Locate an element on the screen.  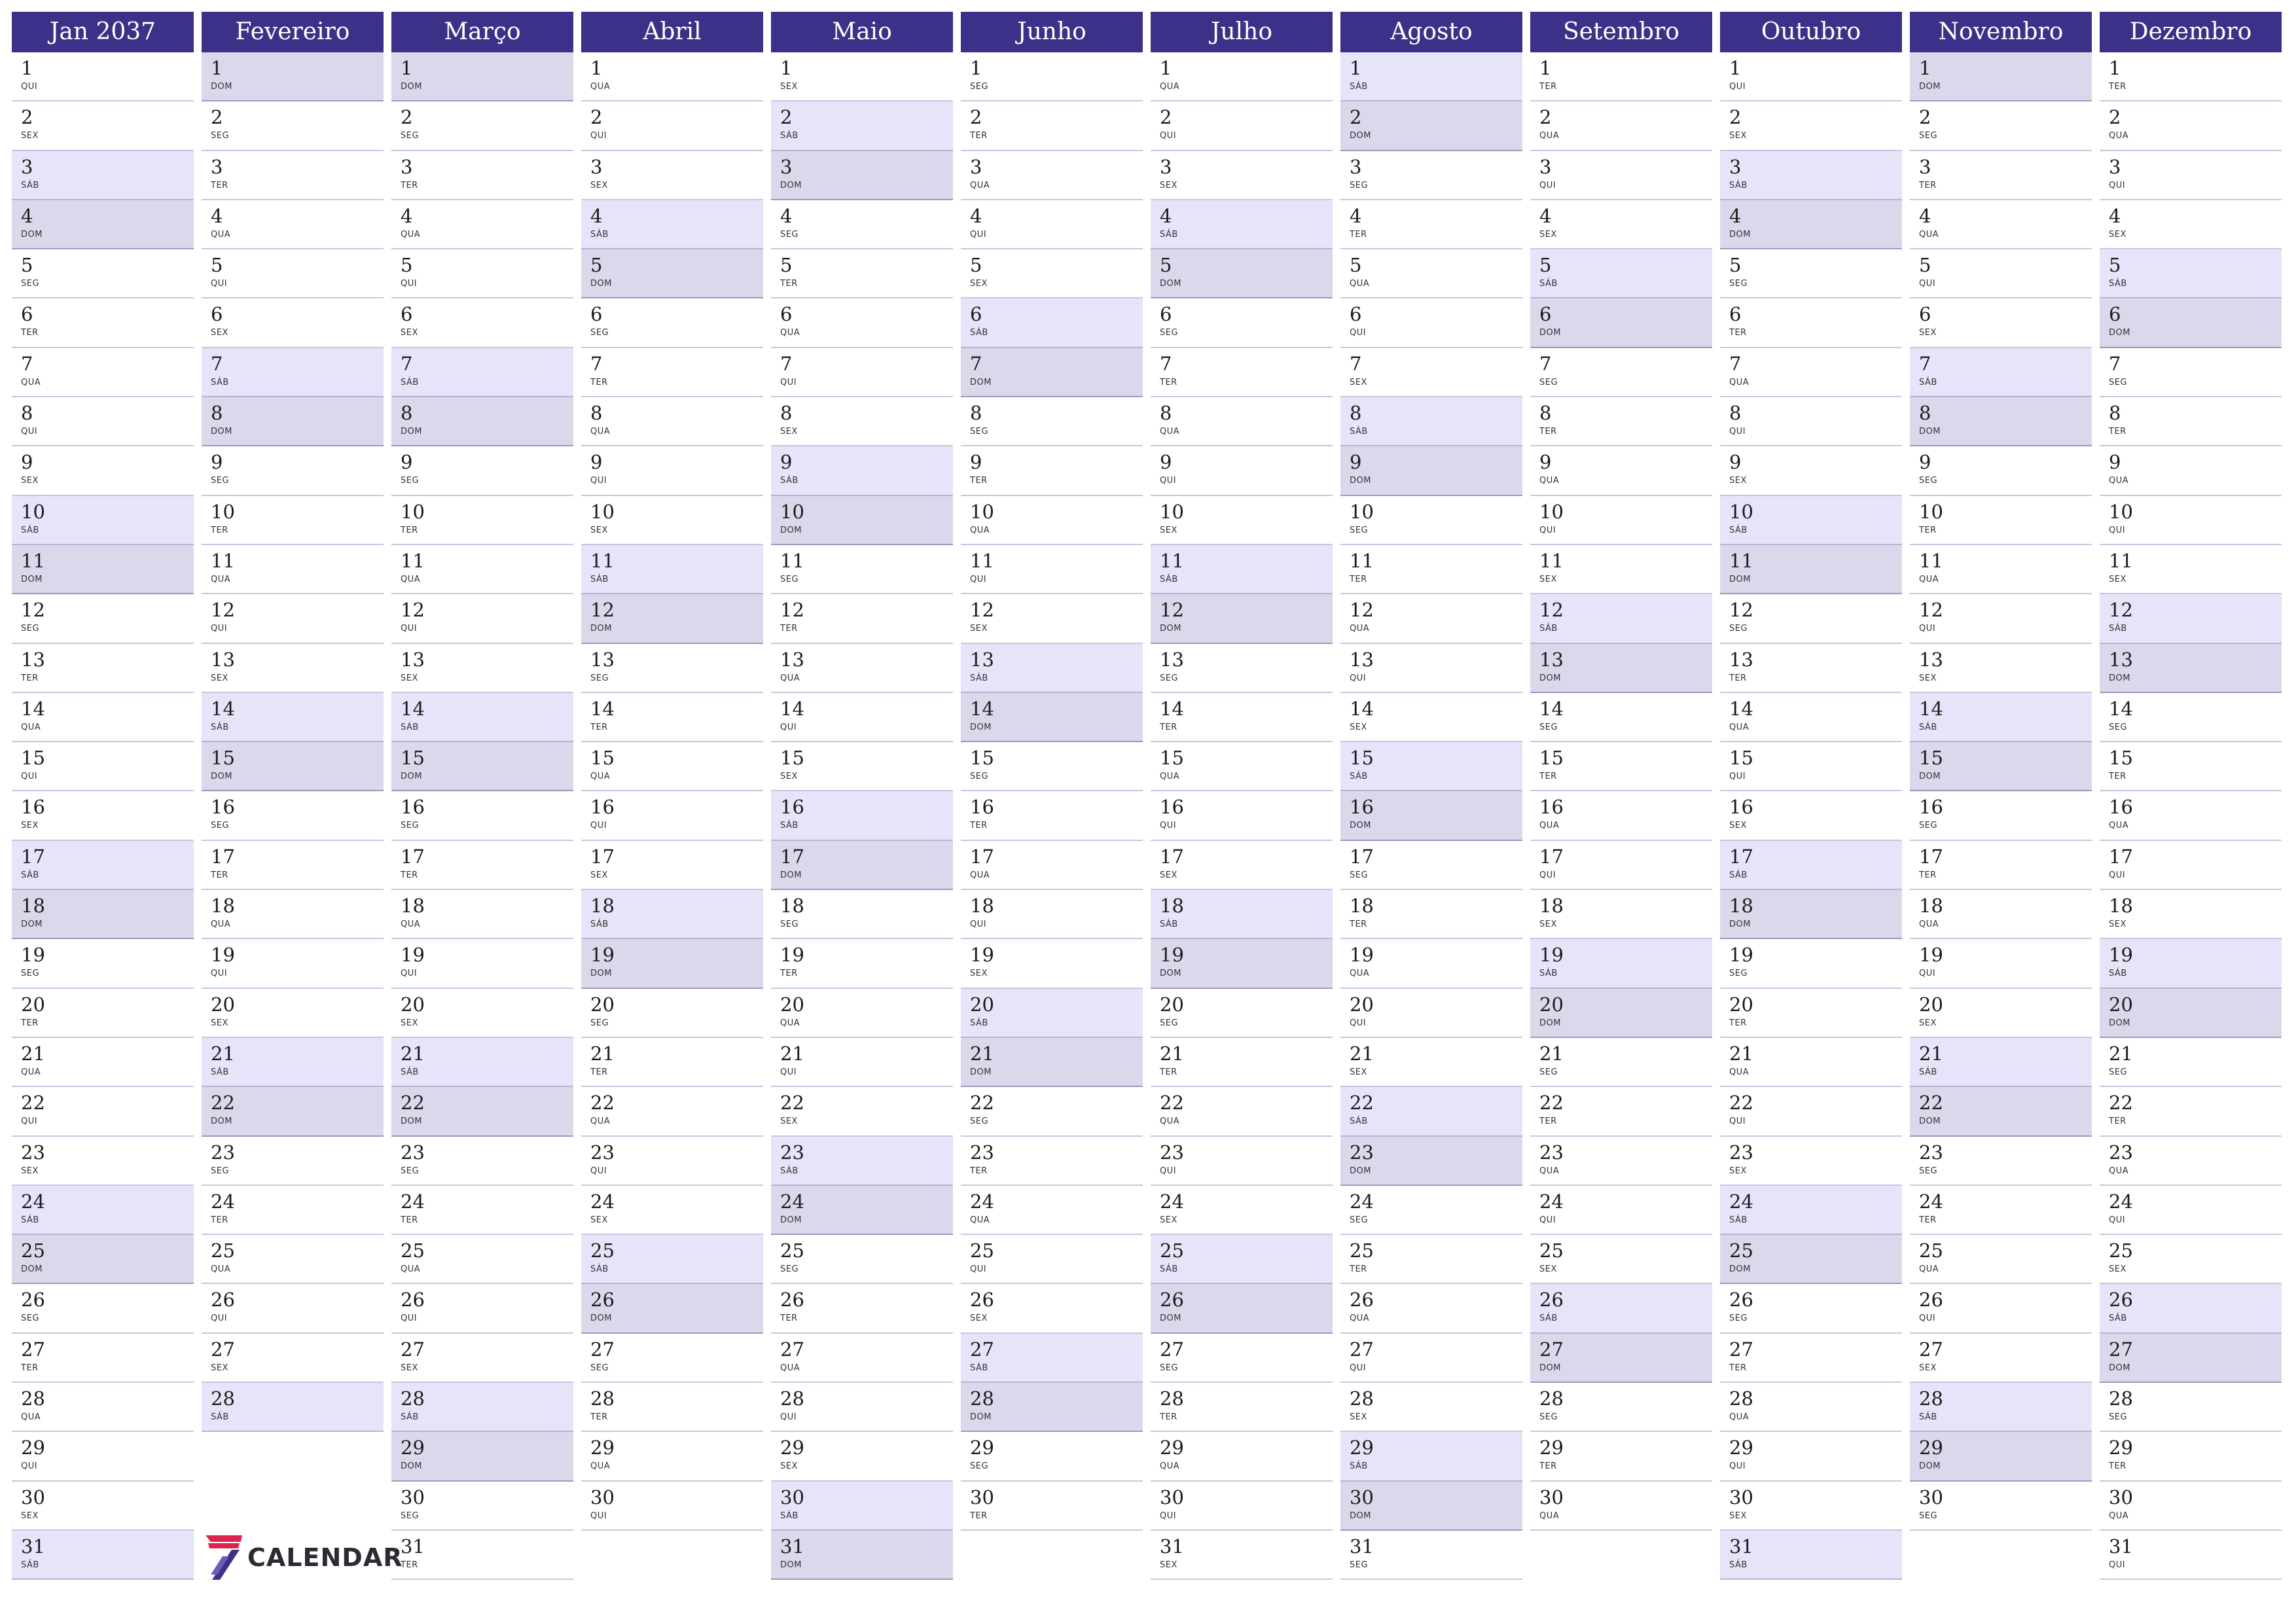
day-cell: 1 DOM is located at coordinates (2001, 77).